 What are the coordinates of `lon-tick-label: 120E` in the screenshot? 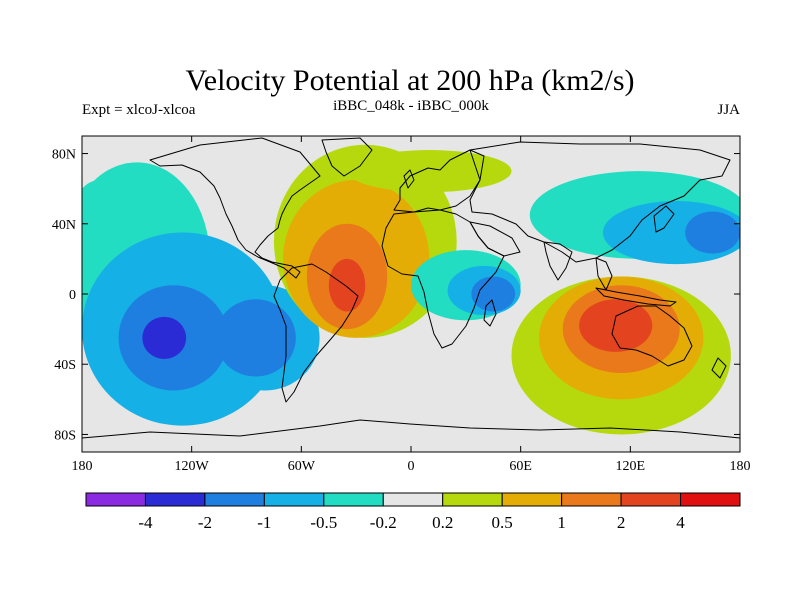 It's located at (631, 466).